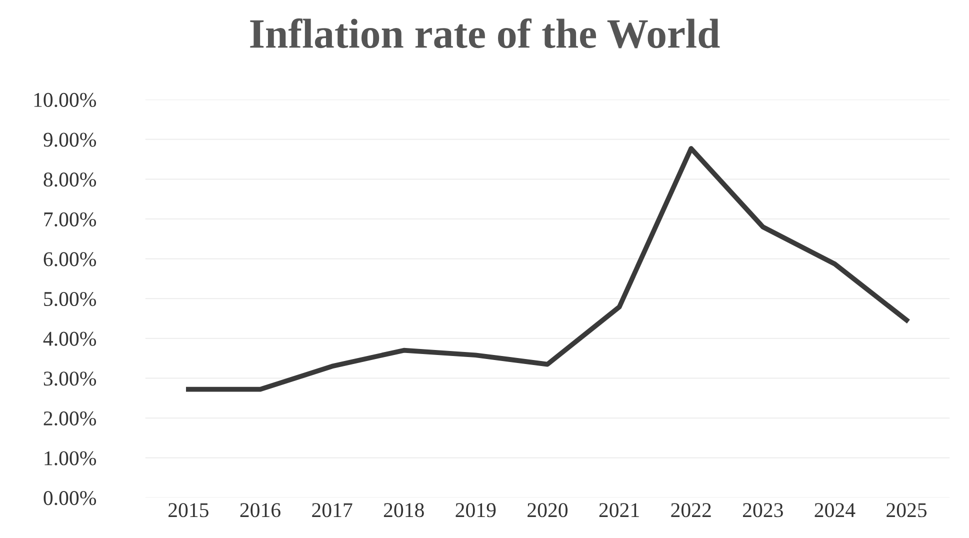 This screenshot has width=969, height=538. Describe the element at coordinates (70, 418) in the screenshot. I see `y-tick-label: 2.00%` at that location.